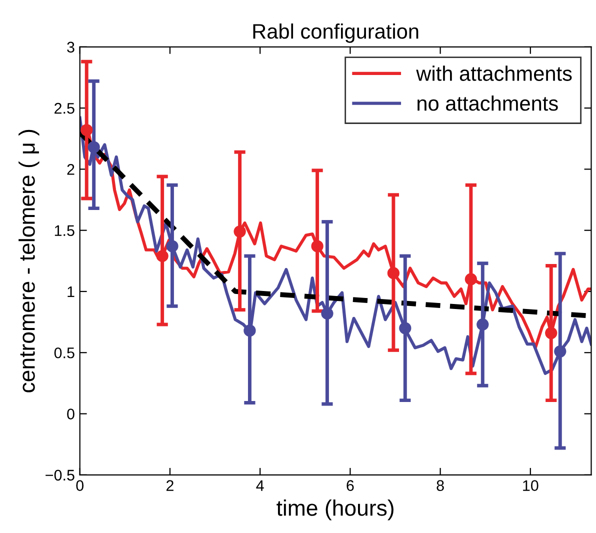 This screenshot has height=533, width=596. I want to click on y-tick-label: 0, so click(70, 414).